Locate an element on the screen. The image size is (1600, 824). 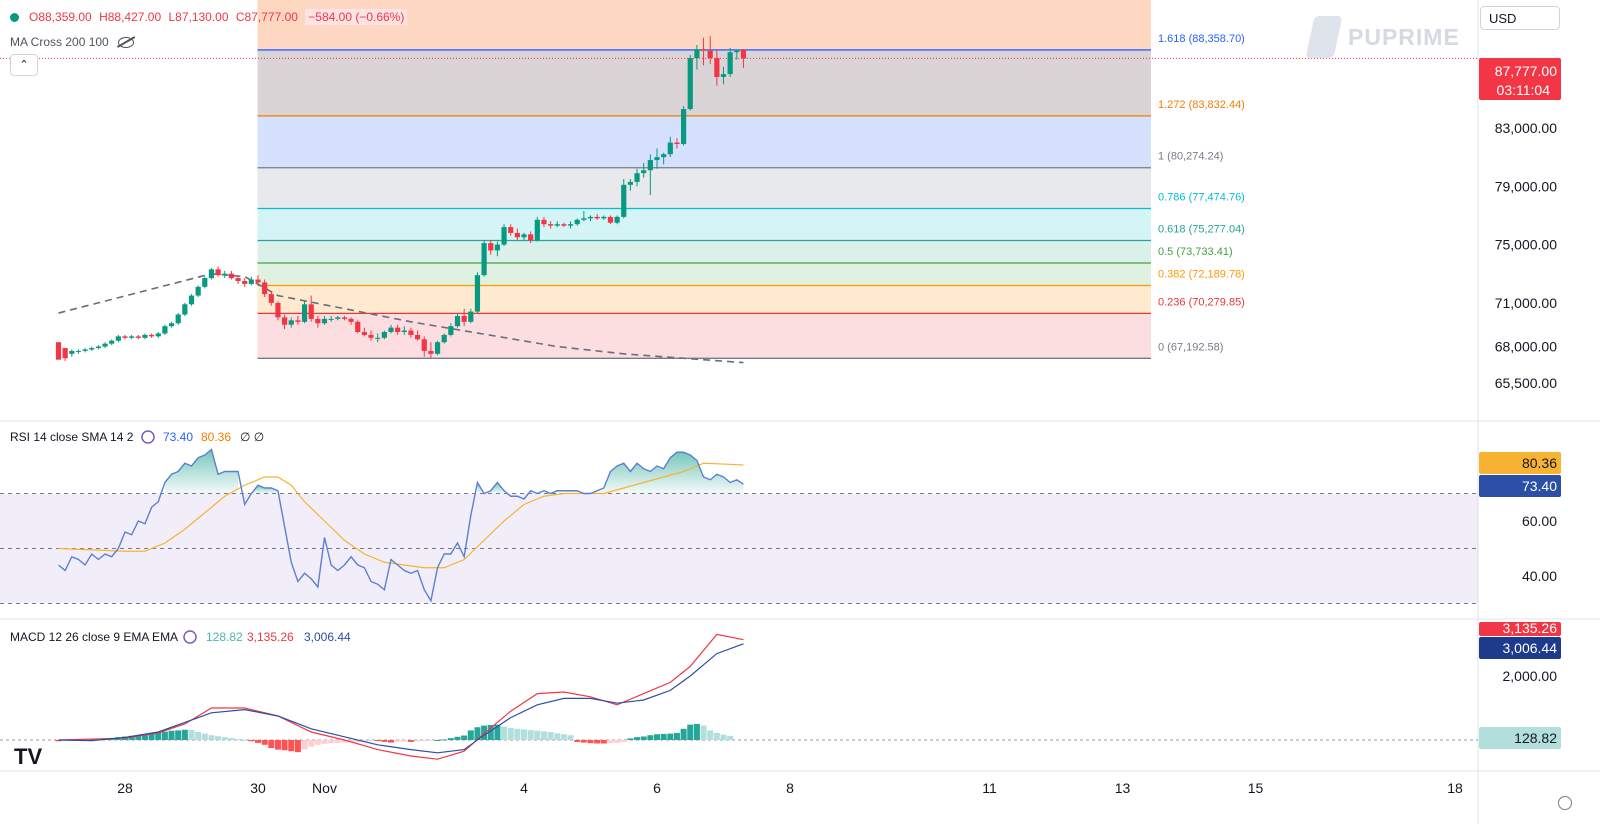
hidden-eye-icon is located at coordinates (126, 43).